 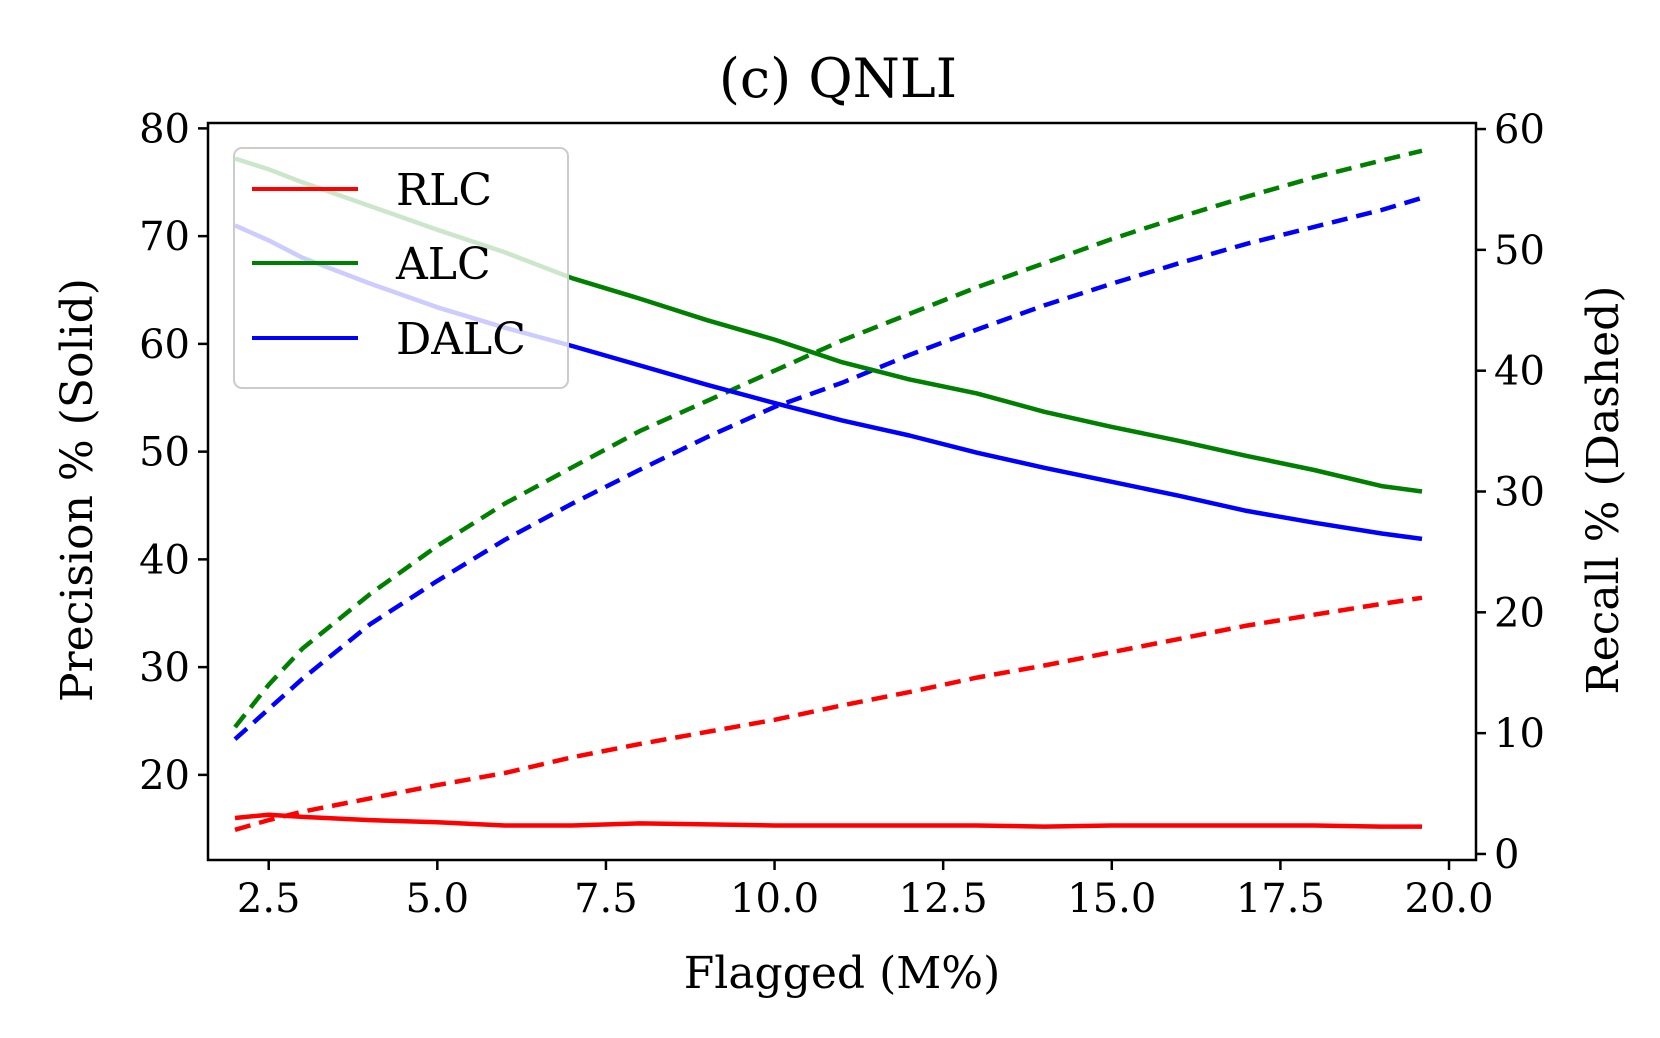 What do you see at coordinates (774, 899) in the screenshot?
I see `x-tick-label: 10.0` at bounding box center [774, 899].